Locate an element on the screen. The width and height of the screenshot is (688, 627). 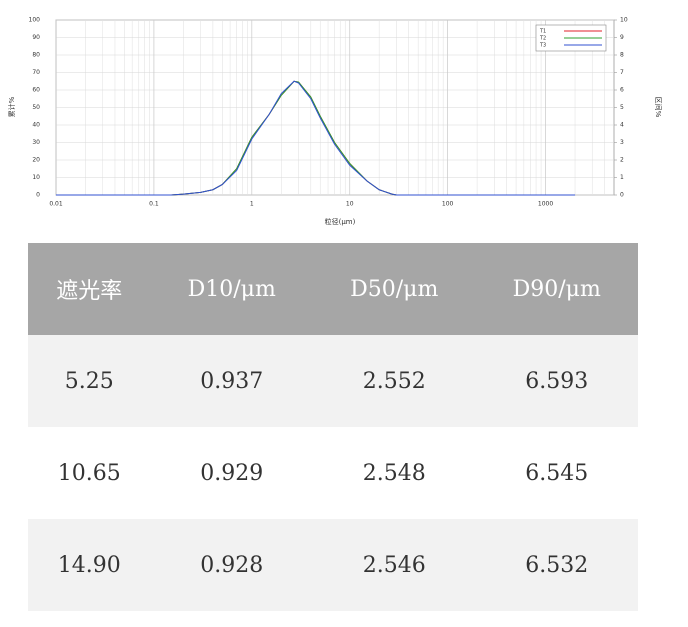
table-cell: 0.937 is located at coordinates (231, 381).